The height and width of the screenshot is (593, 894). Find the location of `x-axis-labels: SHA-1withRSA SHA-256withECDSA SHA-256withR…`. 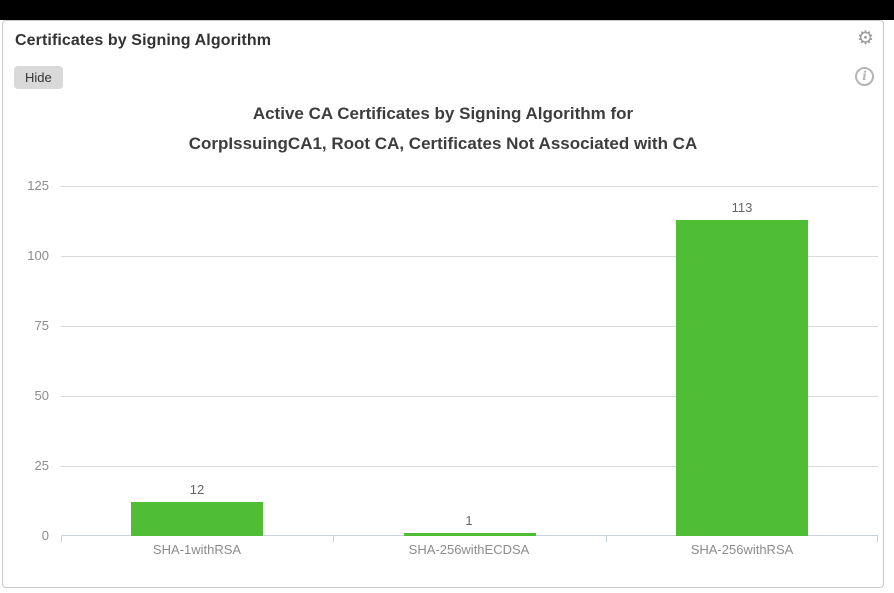

x-axis-labels: SHA-1withRSA SHA-256withECDSA SHA-256withR… is located at coordinates (469, 550).